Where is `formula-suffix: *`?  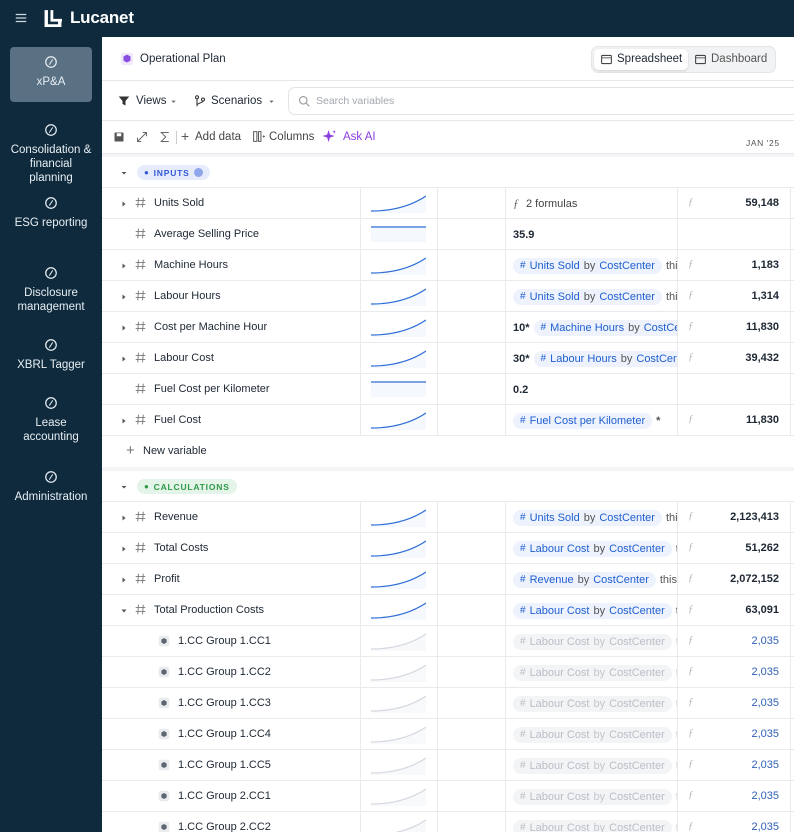
formula-suffix: * is located at coordinates (658, 420).